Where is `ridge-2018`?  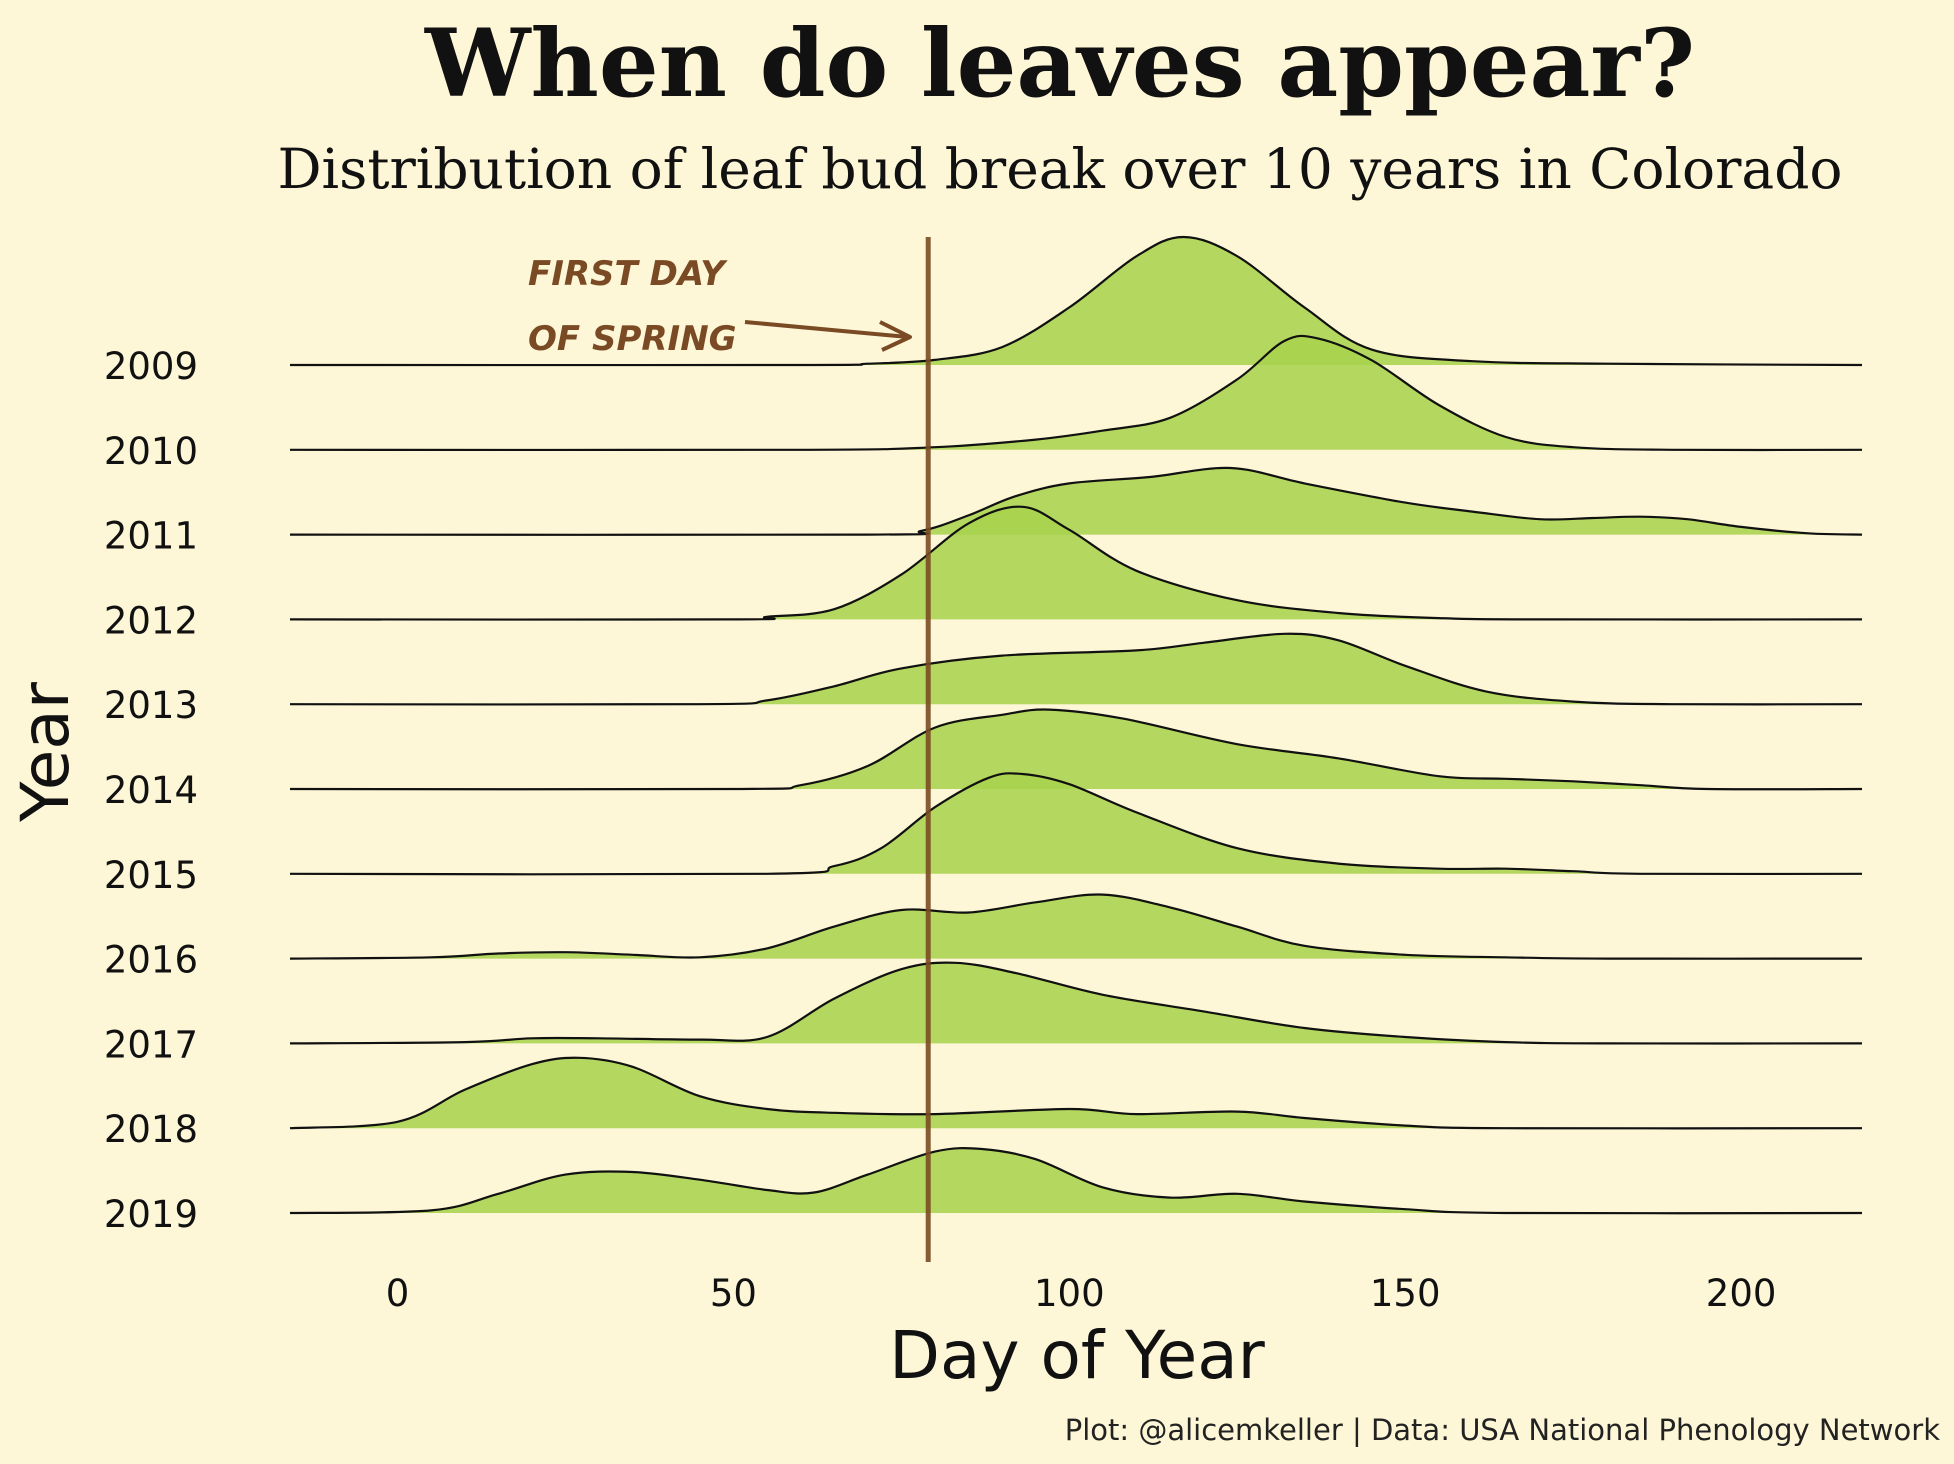 ridge-2018 is located at coordinates (1076, 1093).